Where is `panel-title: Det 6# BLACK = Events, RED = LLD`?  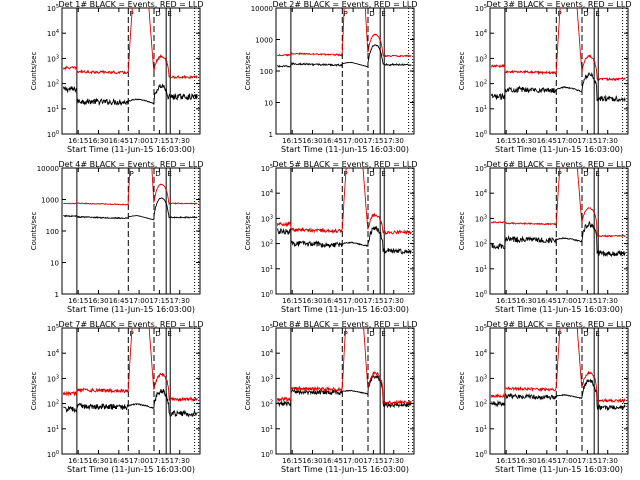 panel-title: Det 6# BLACK = Events, RED = LLD is located at coordinates (559, 164).